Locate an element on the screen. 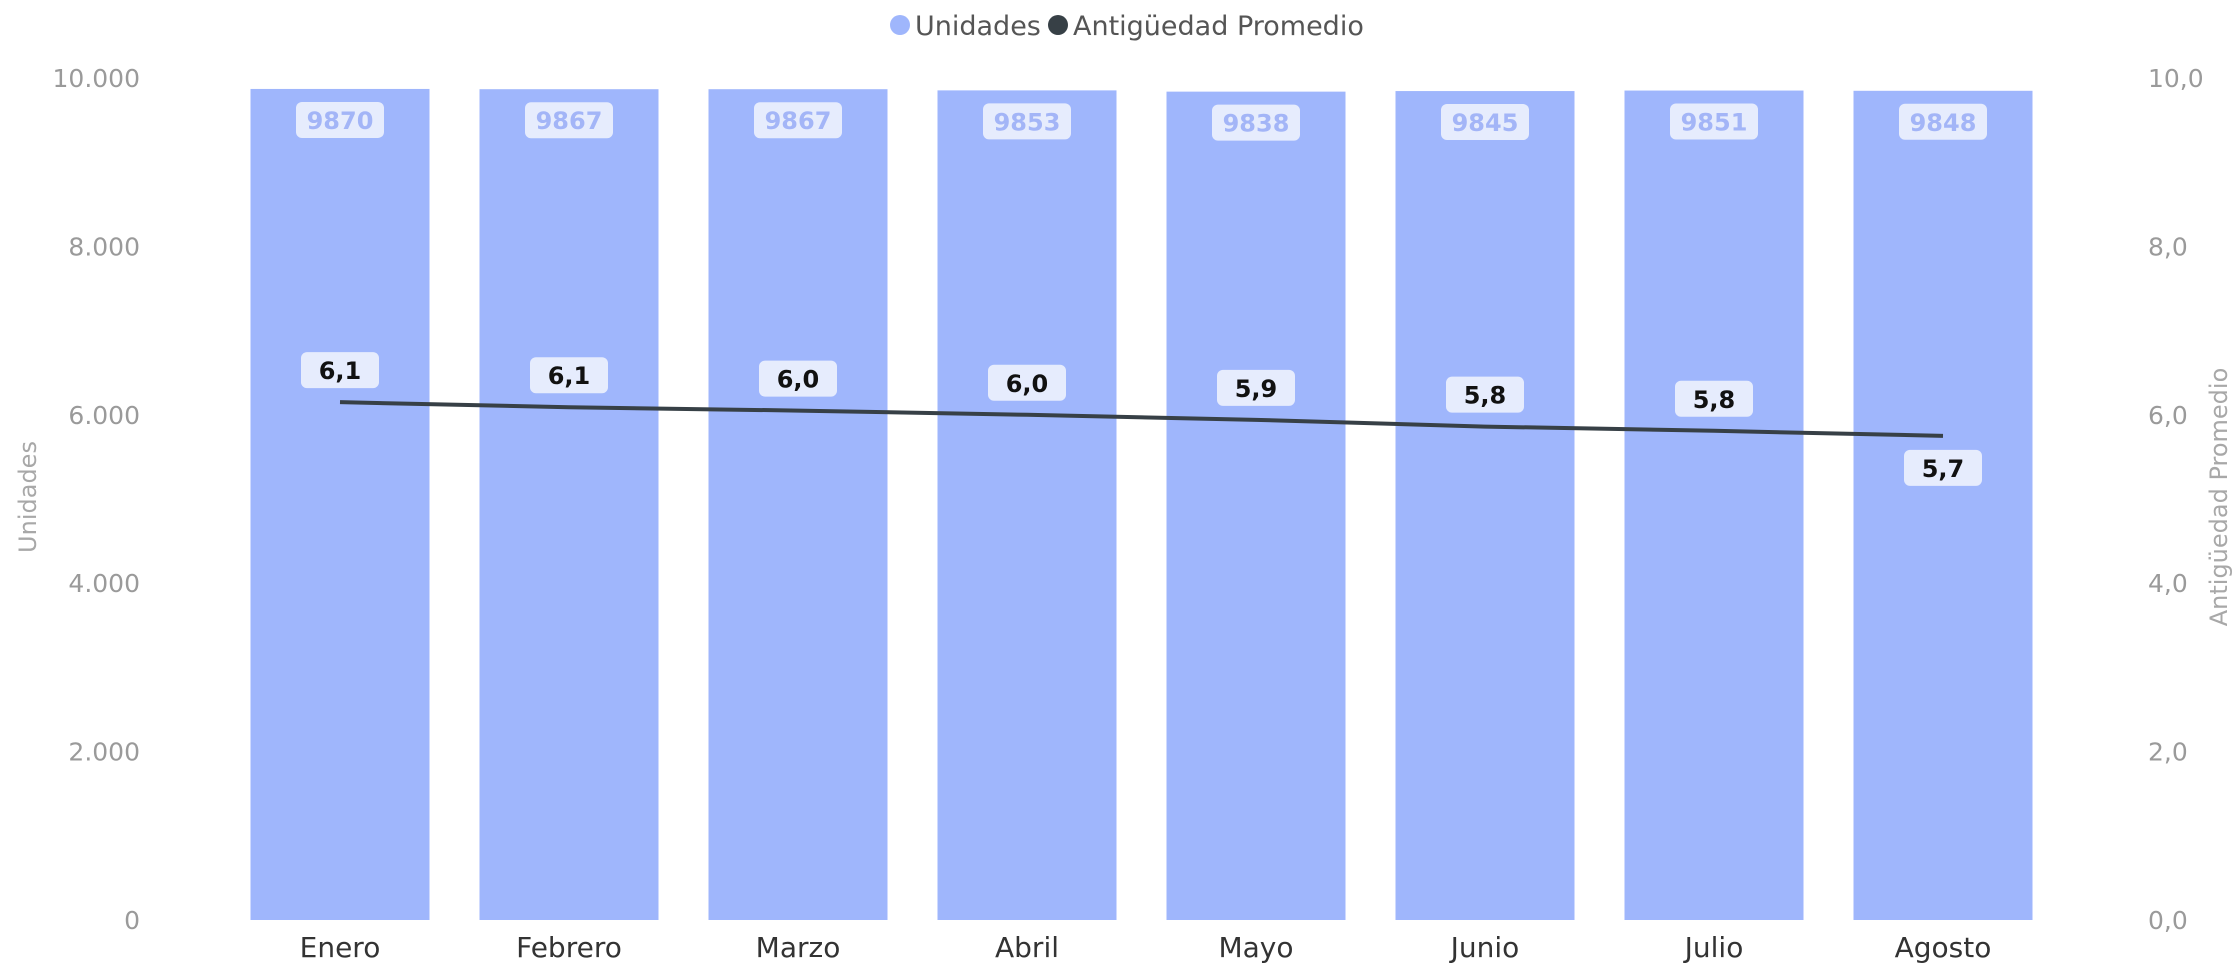  legend-marker-antiguedad is located at coordinates (1058, 25).